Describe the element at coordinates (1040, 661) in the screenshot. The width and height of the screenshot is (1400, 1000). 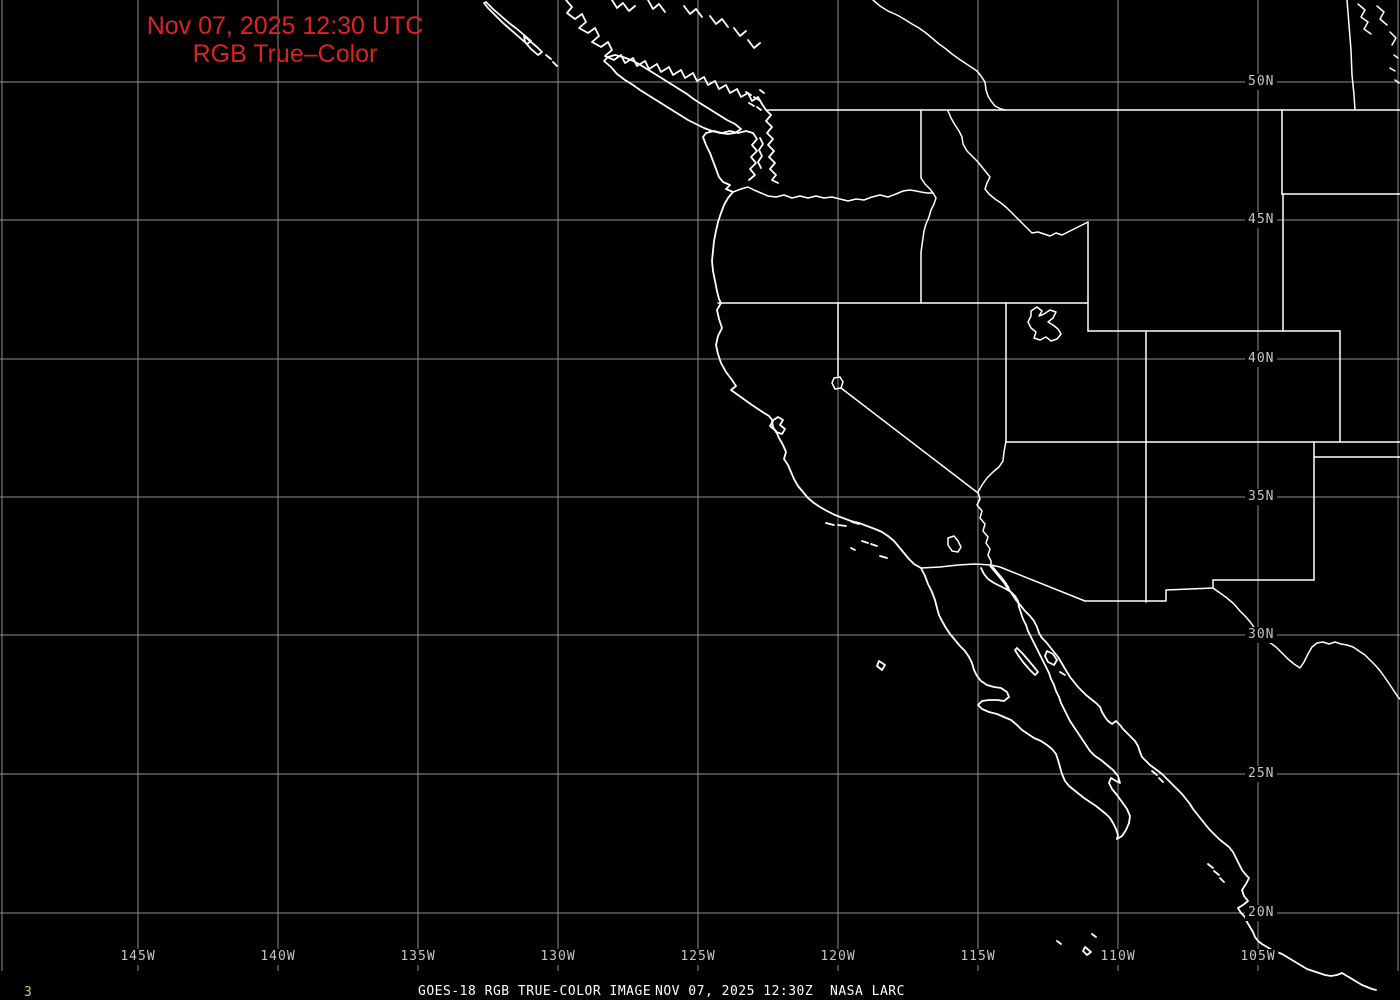
I see `gulf-of-california-islands` at that location.